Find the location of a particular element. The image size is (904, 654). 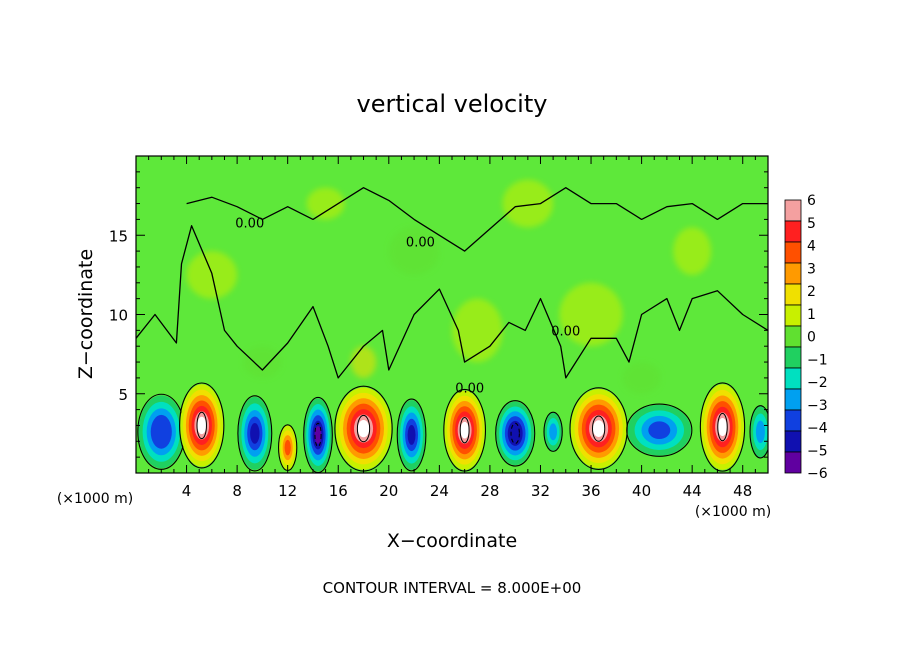

x-tick-label-8: 8 is located at coordinates (237, 491).